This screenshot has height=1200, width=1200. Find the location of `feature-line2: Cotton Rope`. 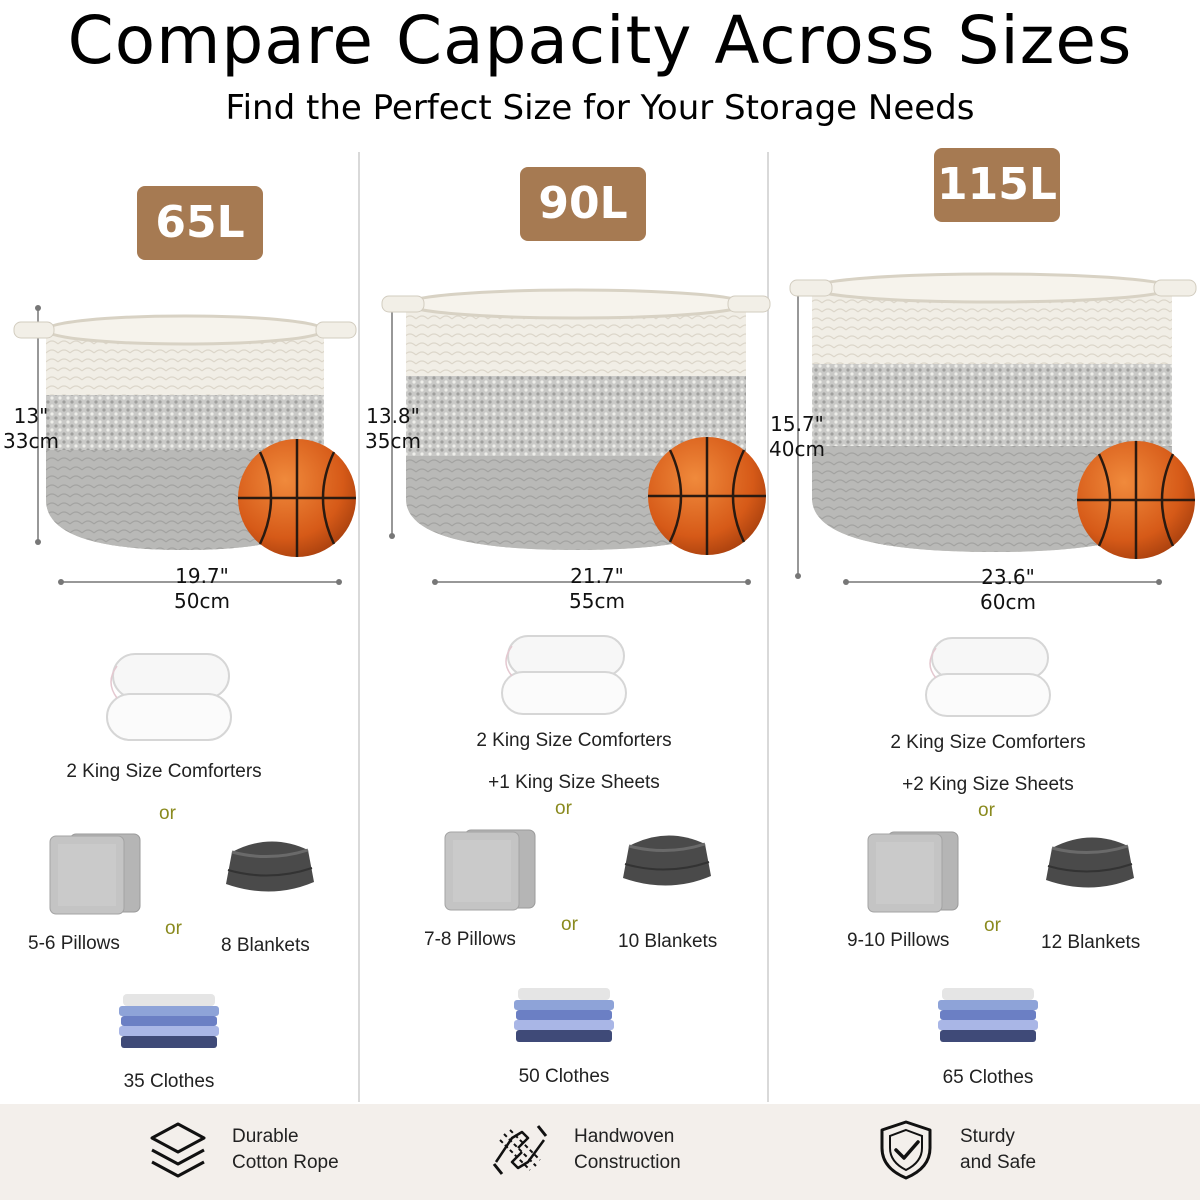

feature-line2: Cotton Rope is located at coordinates (285, 1162).